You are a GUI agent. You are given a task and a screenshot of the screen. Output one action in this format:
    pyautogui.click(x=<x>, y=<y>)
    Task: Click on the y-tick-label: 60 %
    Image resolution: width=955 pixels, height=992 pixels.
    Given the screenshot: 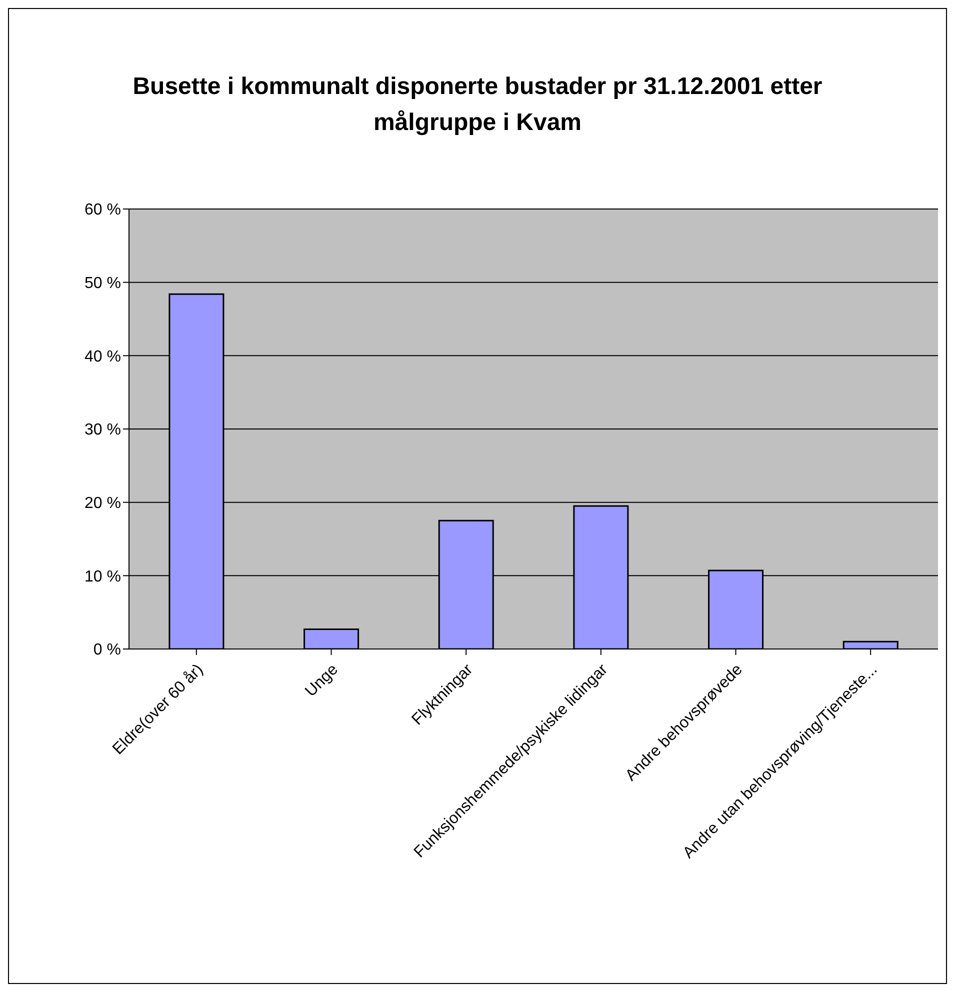 What is the action you would take?
    pyautogui.click(x=102, y=210)
    